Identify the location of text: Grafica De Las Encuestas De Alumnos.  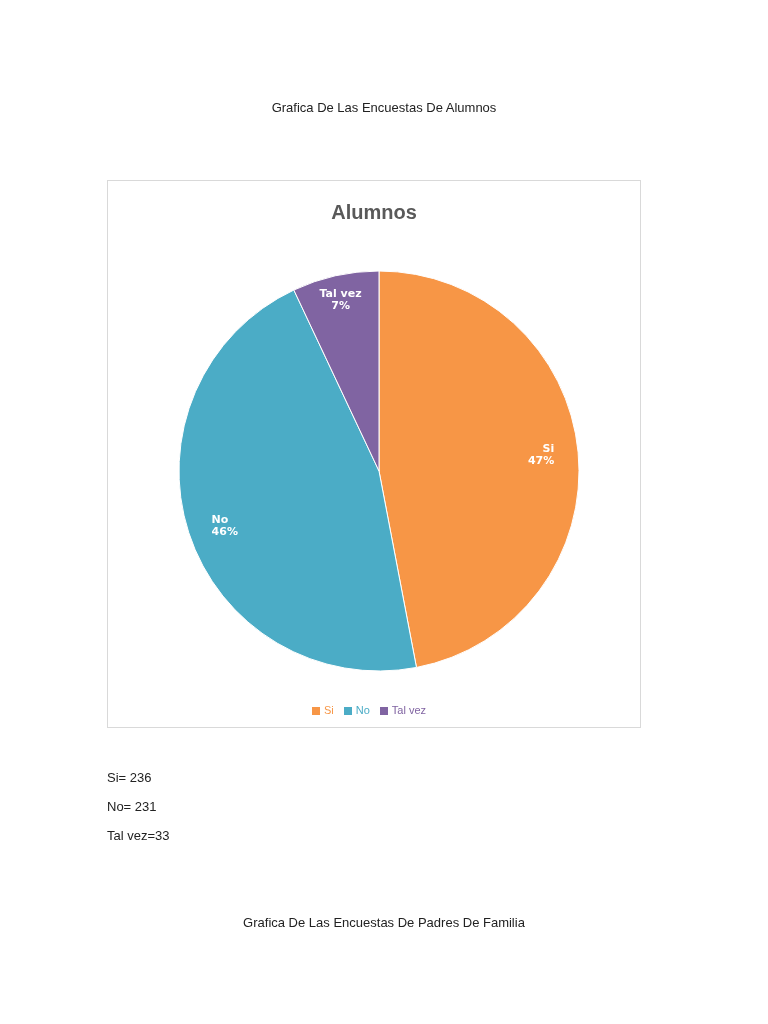
(384, 107).